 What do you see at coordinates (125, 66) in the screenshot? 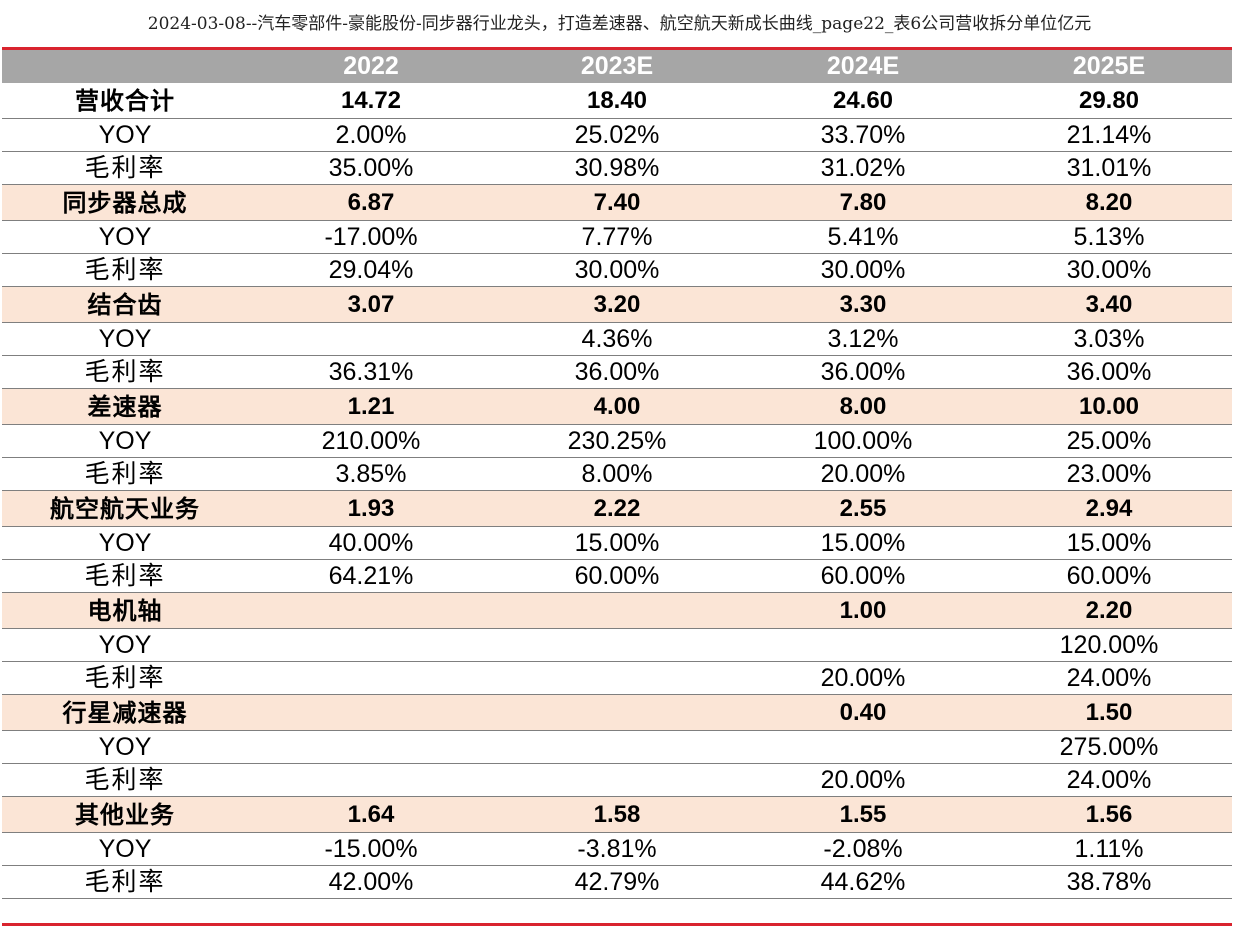
I see `header-cell-label` at bounding box center [125, 66].